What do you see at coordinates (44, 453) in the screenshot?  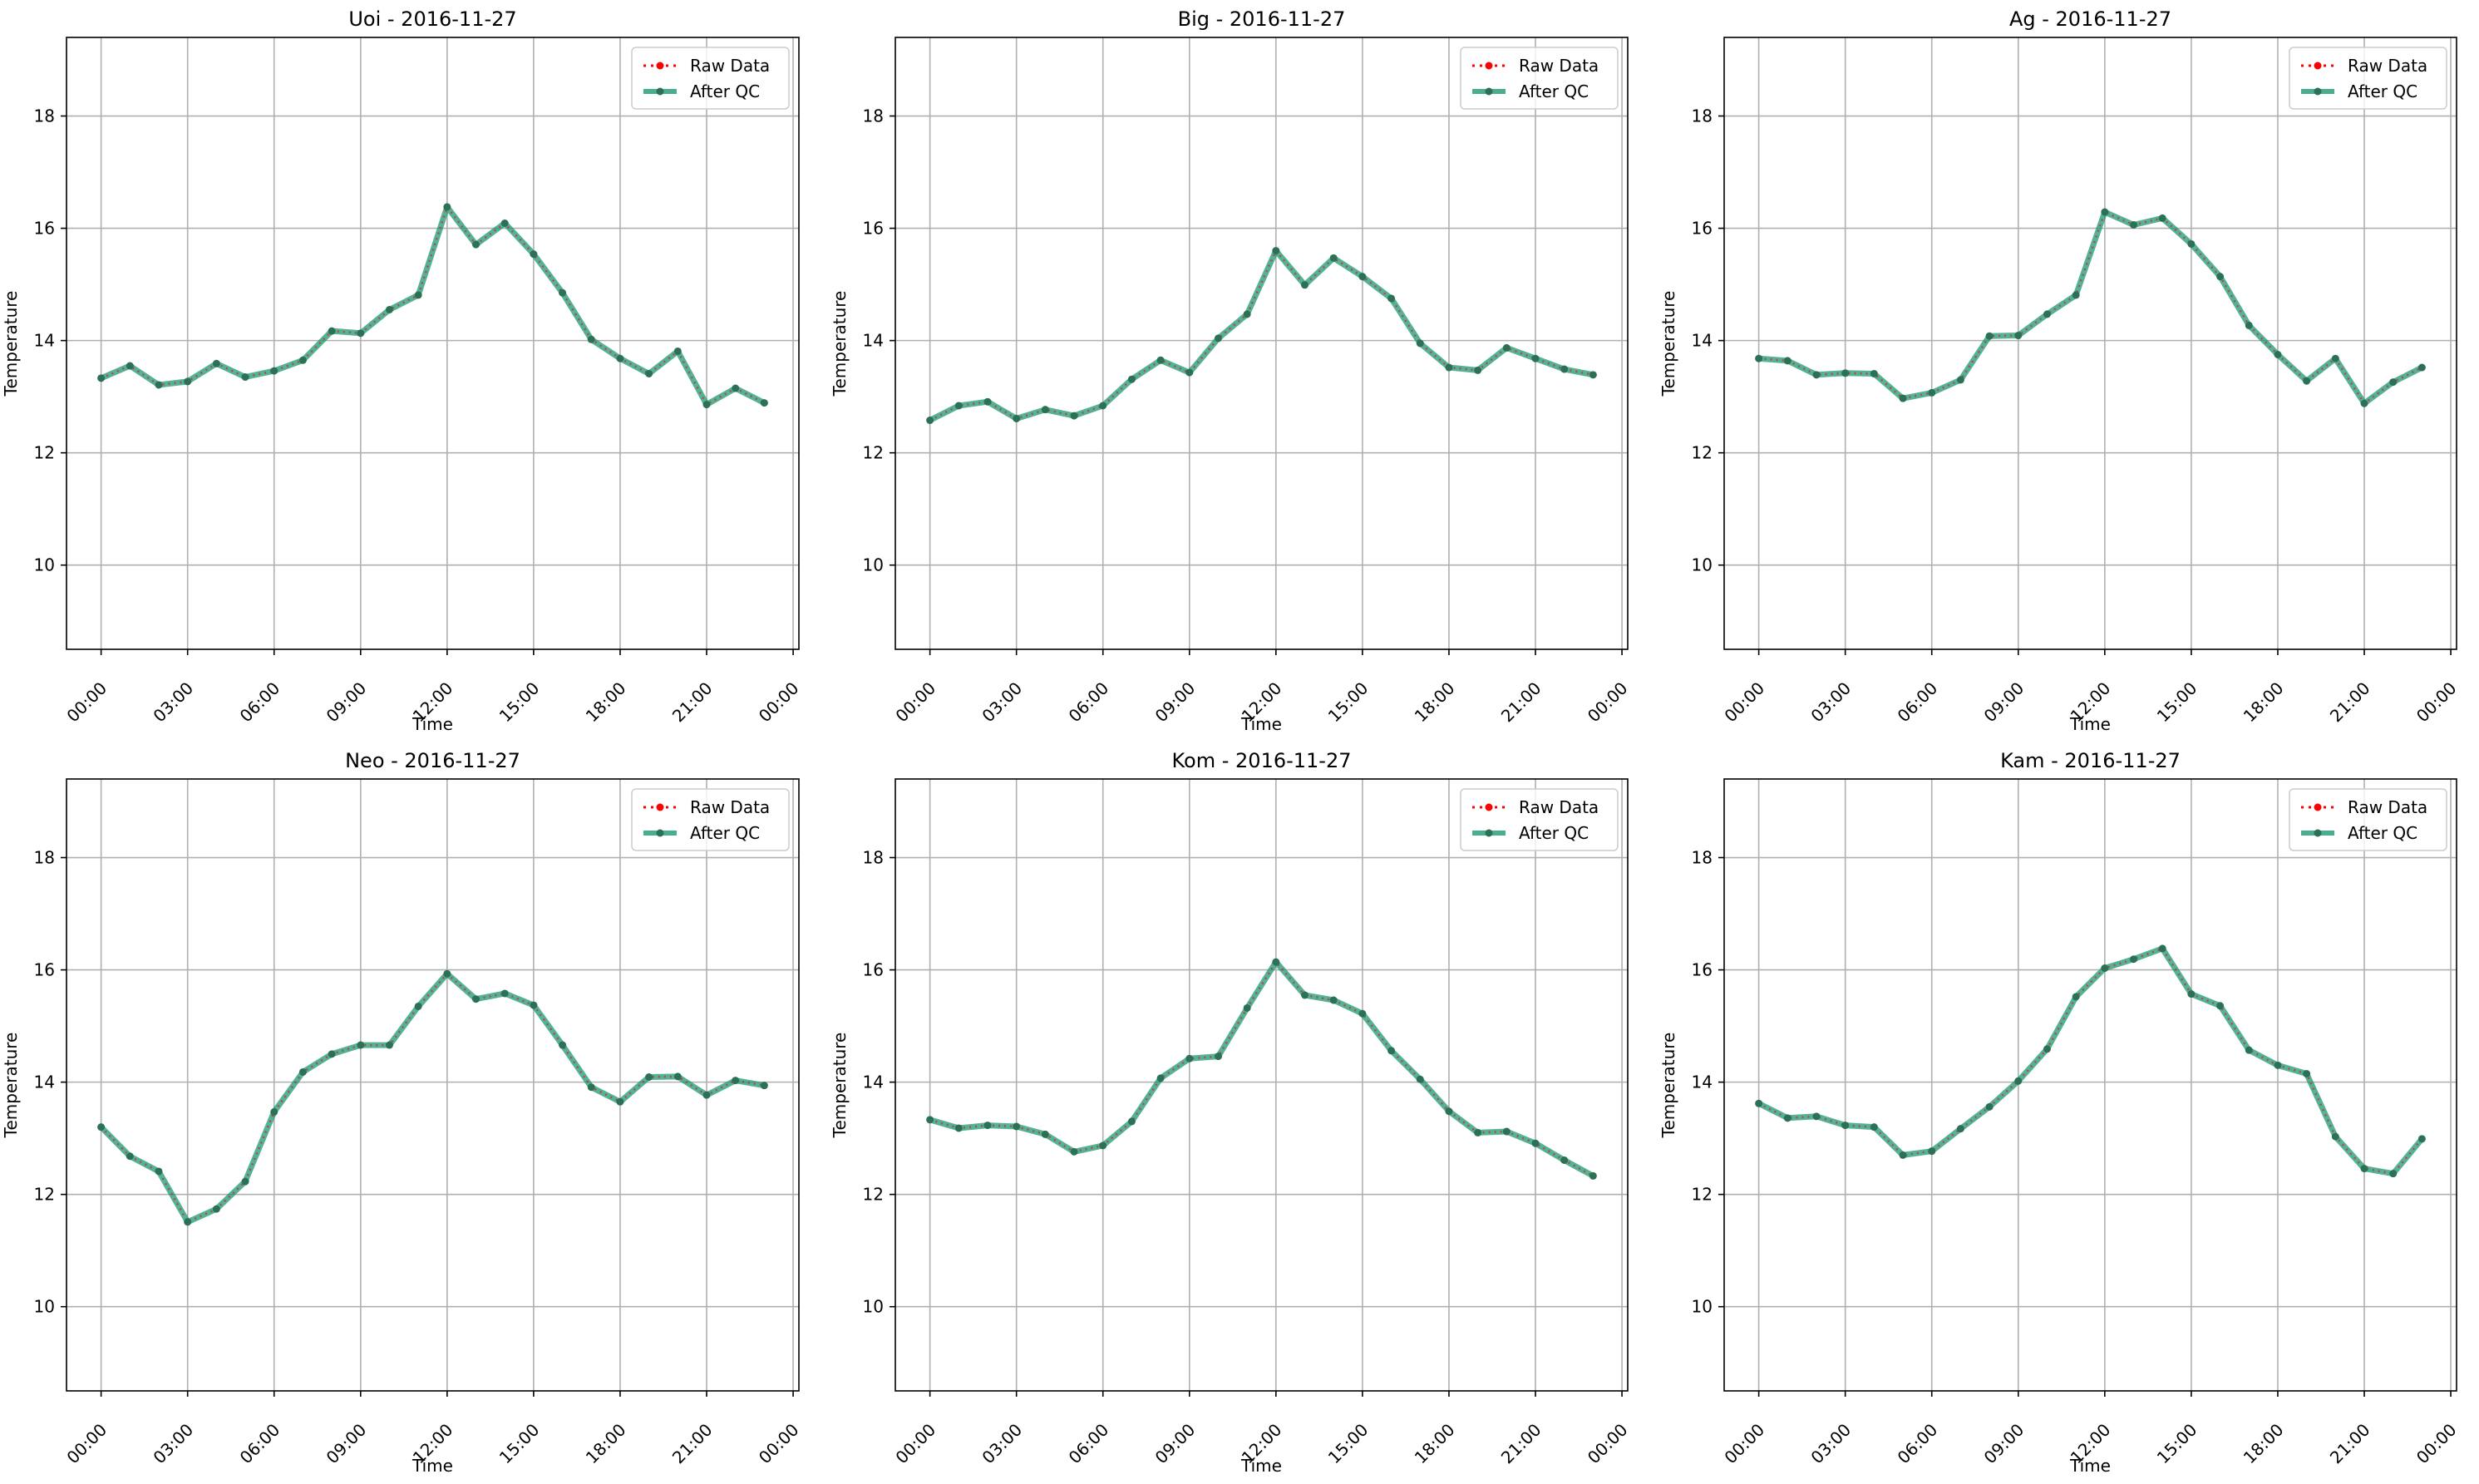 I see `y-tick-label: 12` at bounding box center [44, 453].